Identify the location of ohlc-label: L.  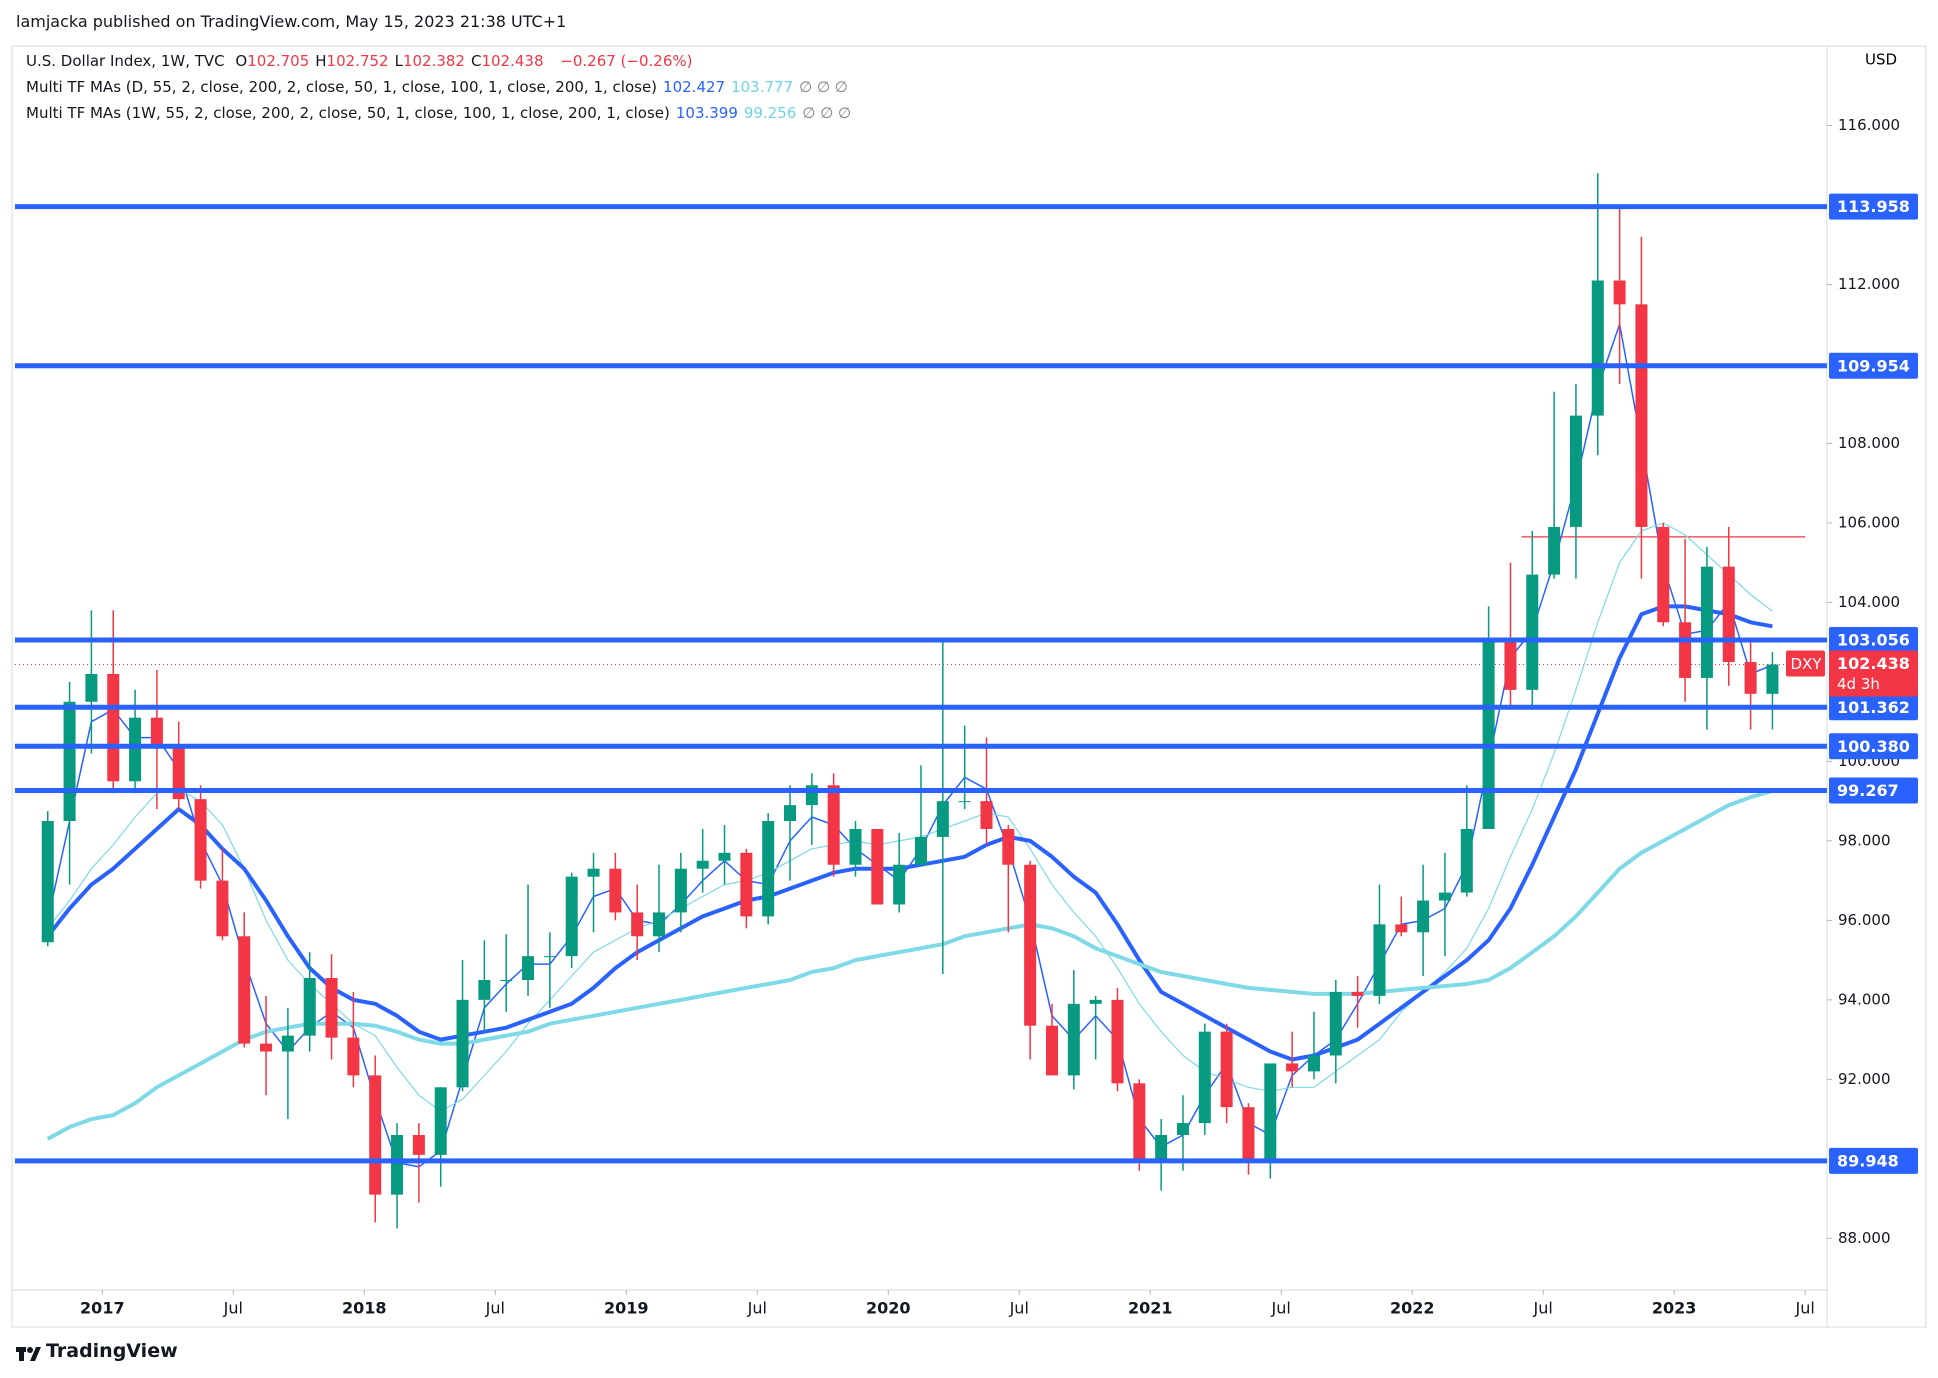
(398, 61).